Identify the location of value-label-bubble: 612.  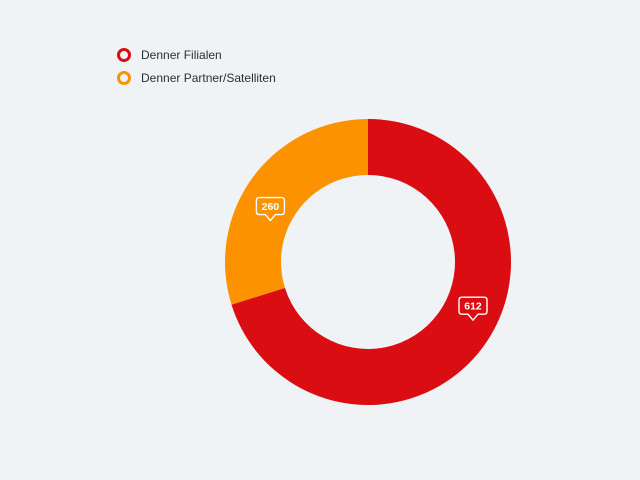
(473, 308).